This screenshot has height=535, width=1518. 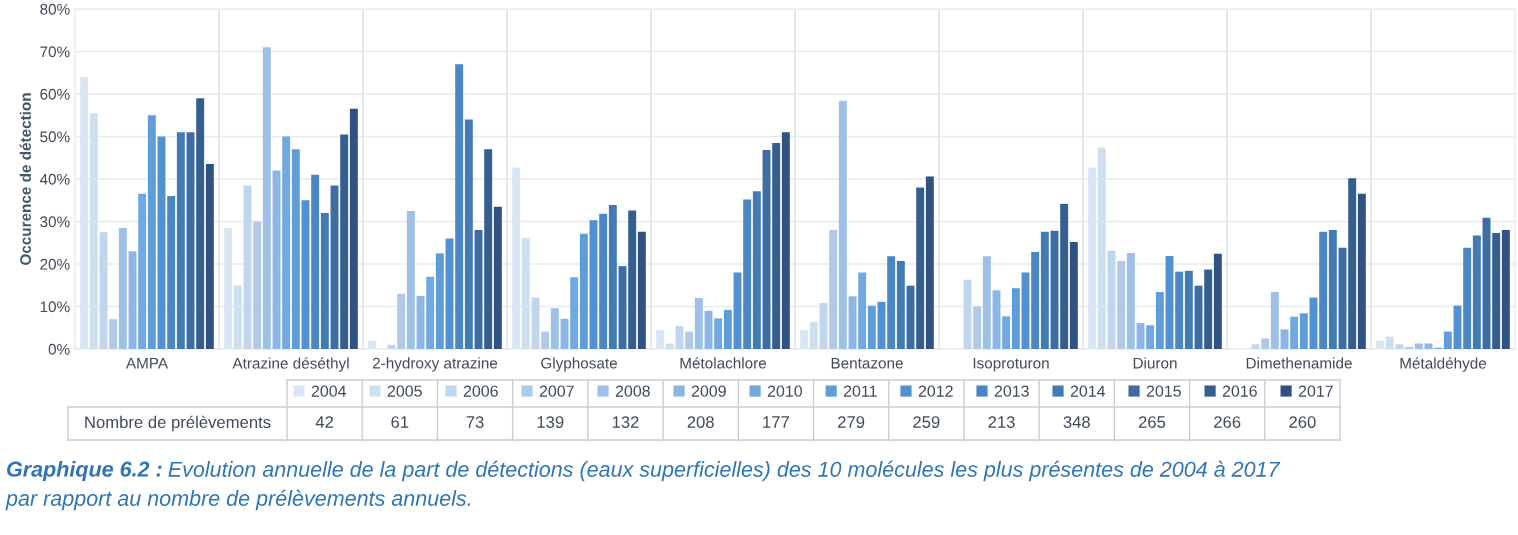 What do you see at coordinates (1163, 391) in the screenshot?
I see `legend-label: 2015` at bounding box center [1163, 391].